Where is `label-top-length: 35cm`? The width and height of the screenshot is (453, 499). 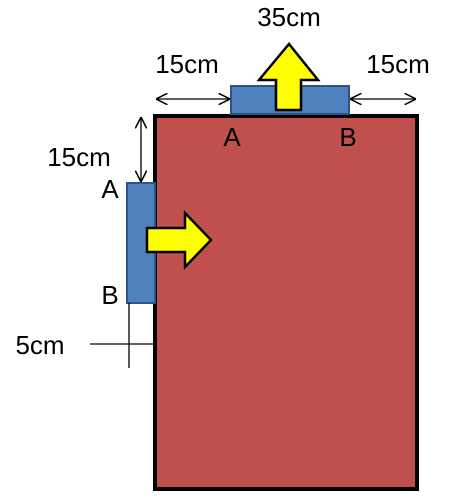 label-top-length: 35cm is located at coordinates (289, 17).